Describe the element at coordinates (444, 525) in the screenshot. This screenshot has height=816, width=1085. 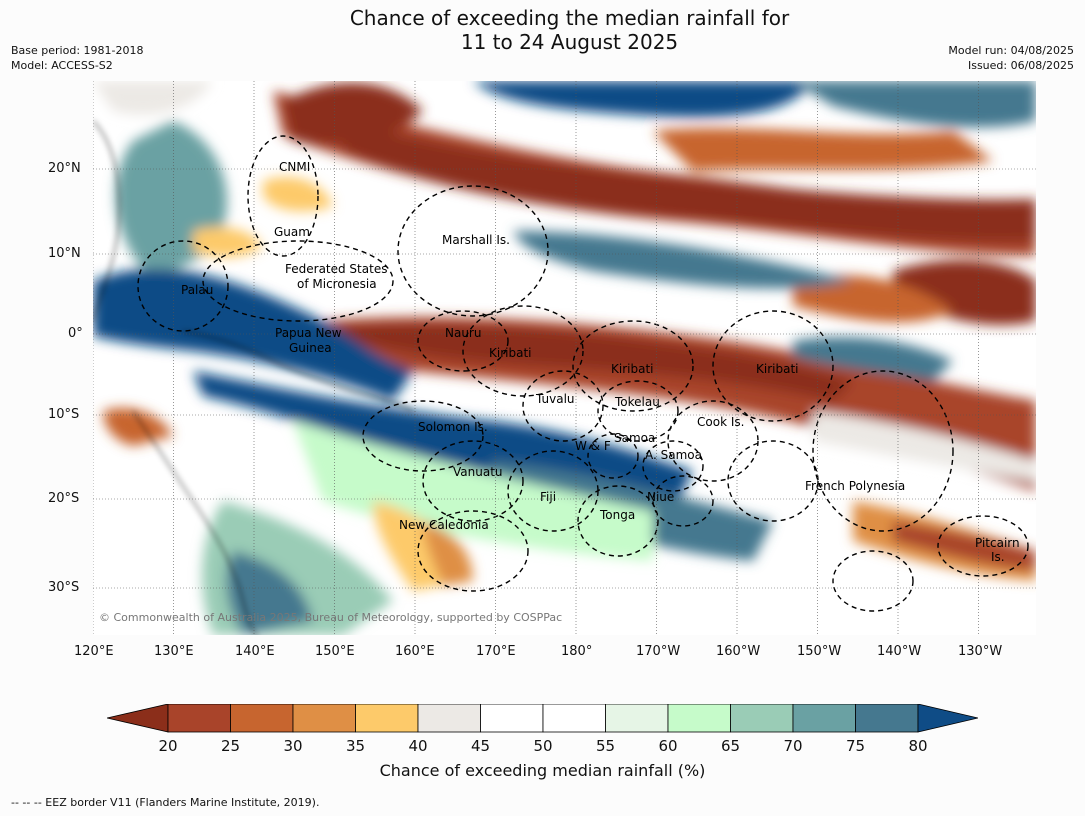
I see `label-new-caledonia: New Caledonia` at that location.